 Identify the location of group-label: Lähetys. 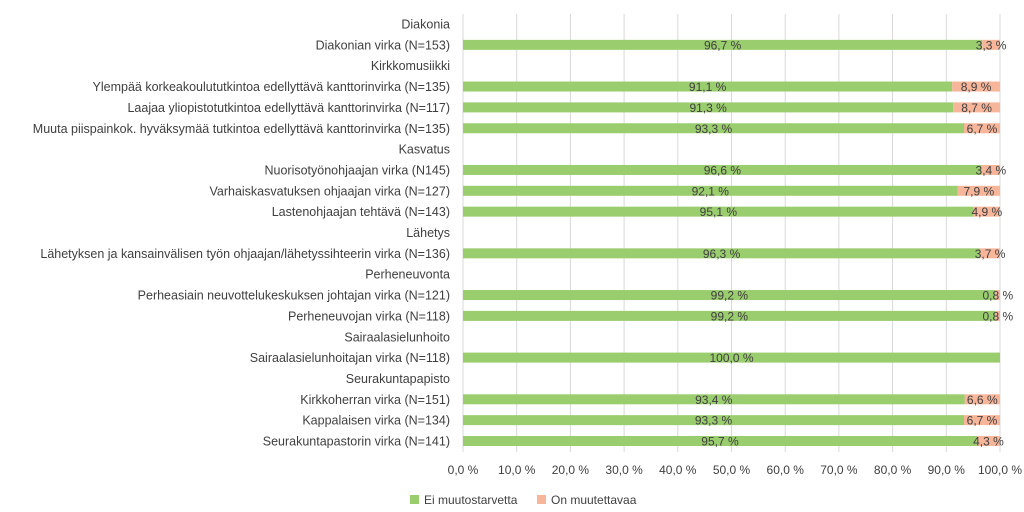
(428, 233).